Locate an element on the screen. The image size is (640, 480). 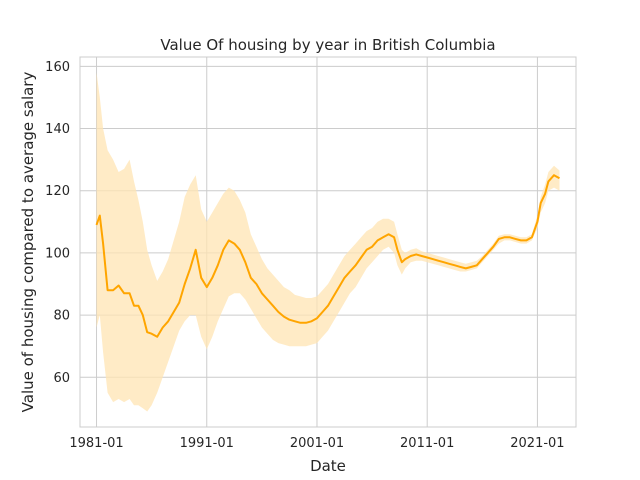
y-tick-label: 100 is located at coordinates (57, 253).